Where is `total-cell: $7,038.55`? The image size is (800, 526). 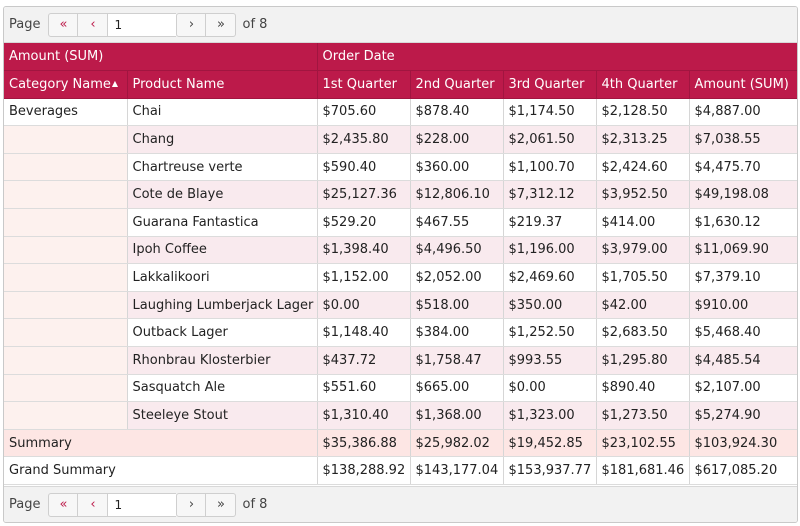
total-cell: $7,038.55 is located at coordinates (743, 139).